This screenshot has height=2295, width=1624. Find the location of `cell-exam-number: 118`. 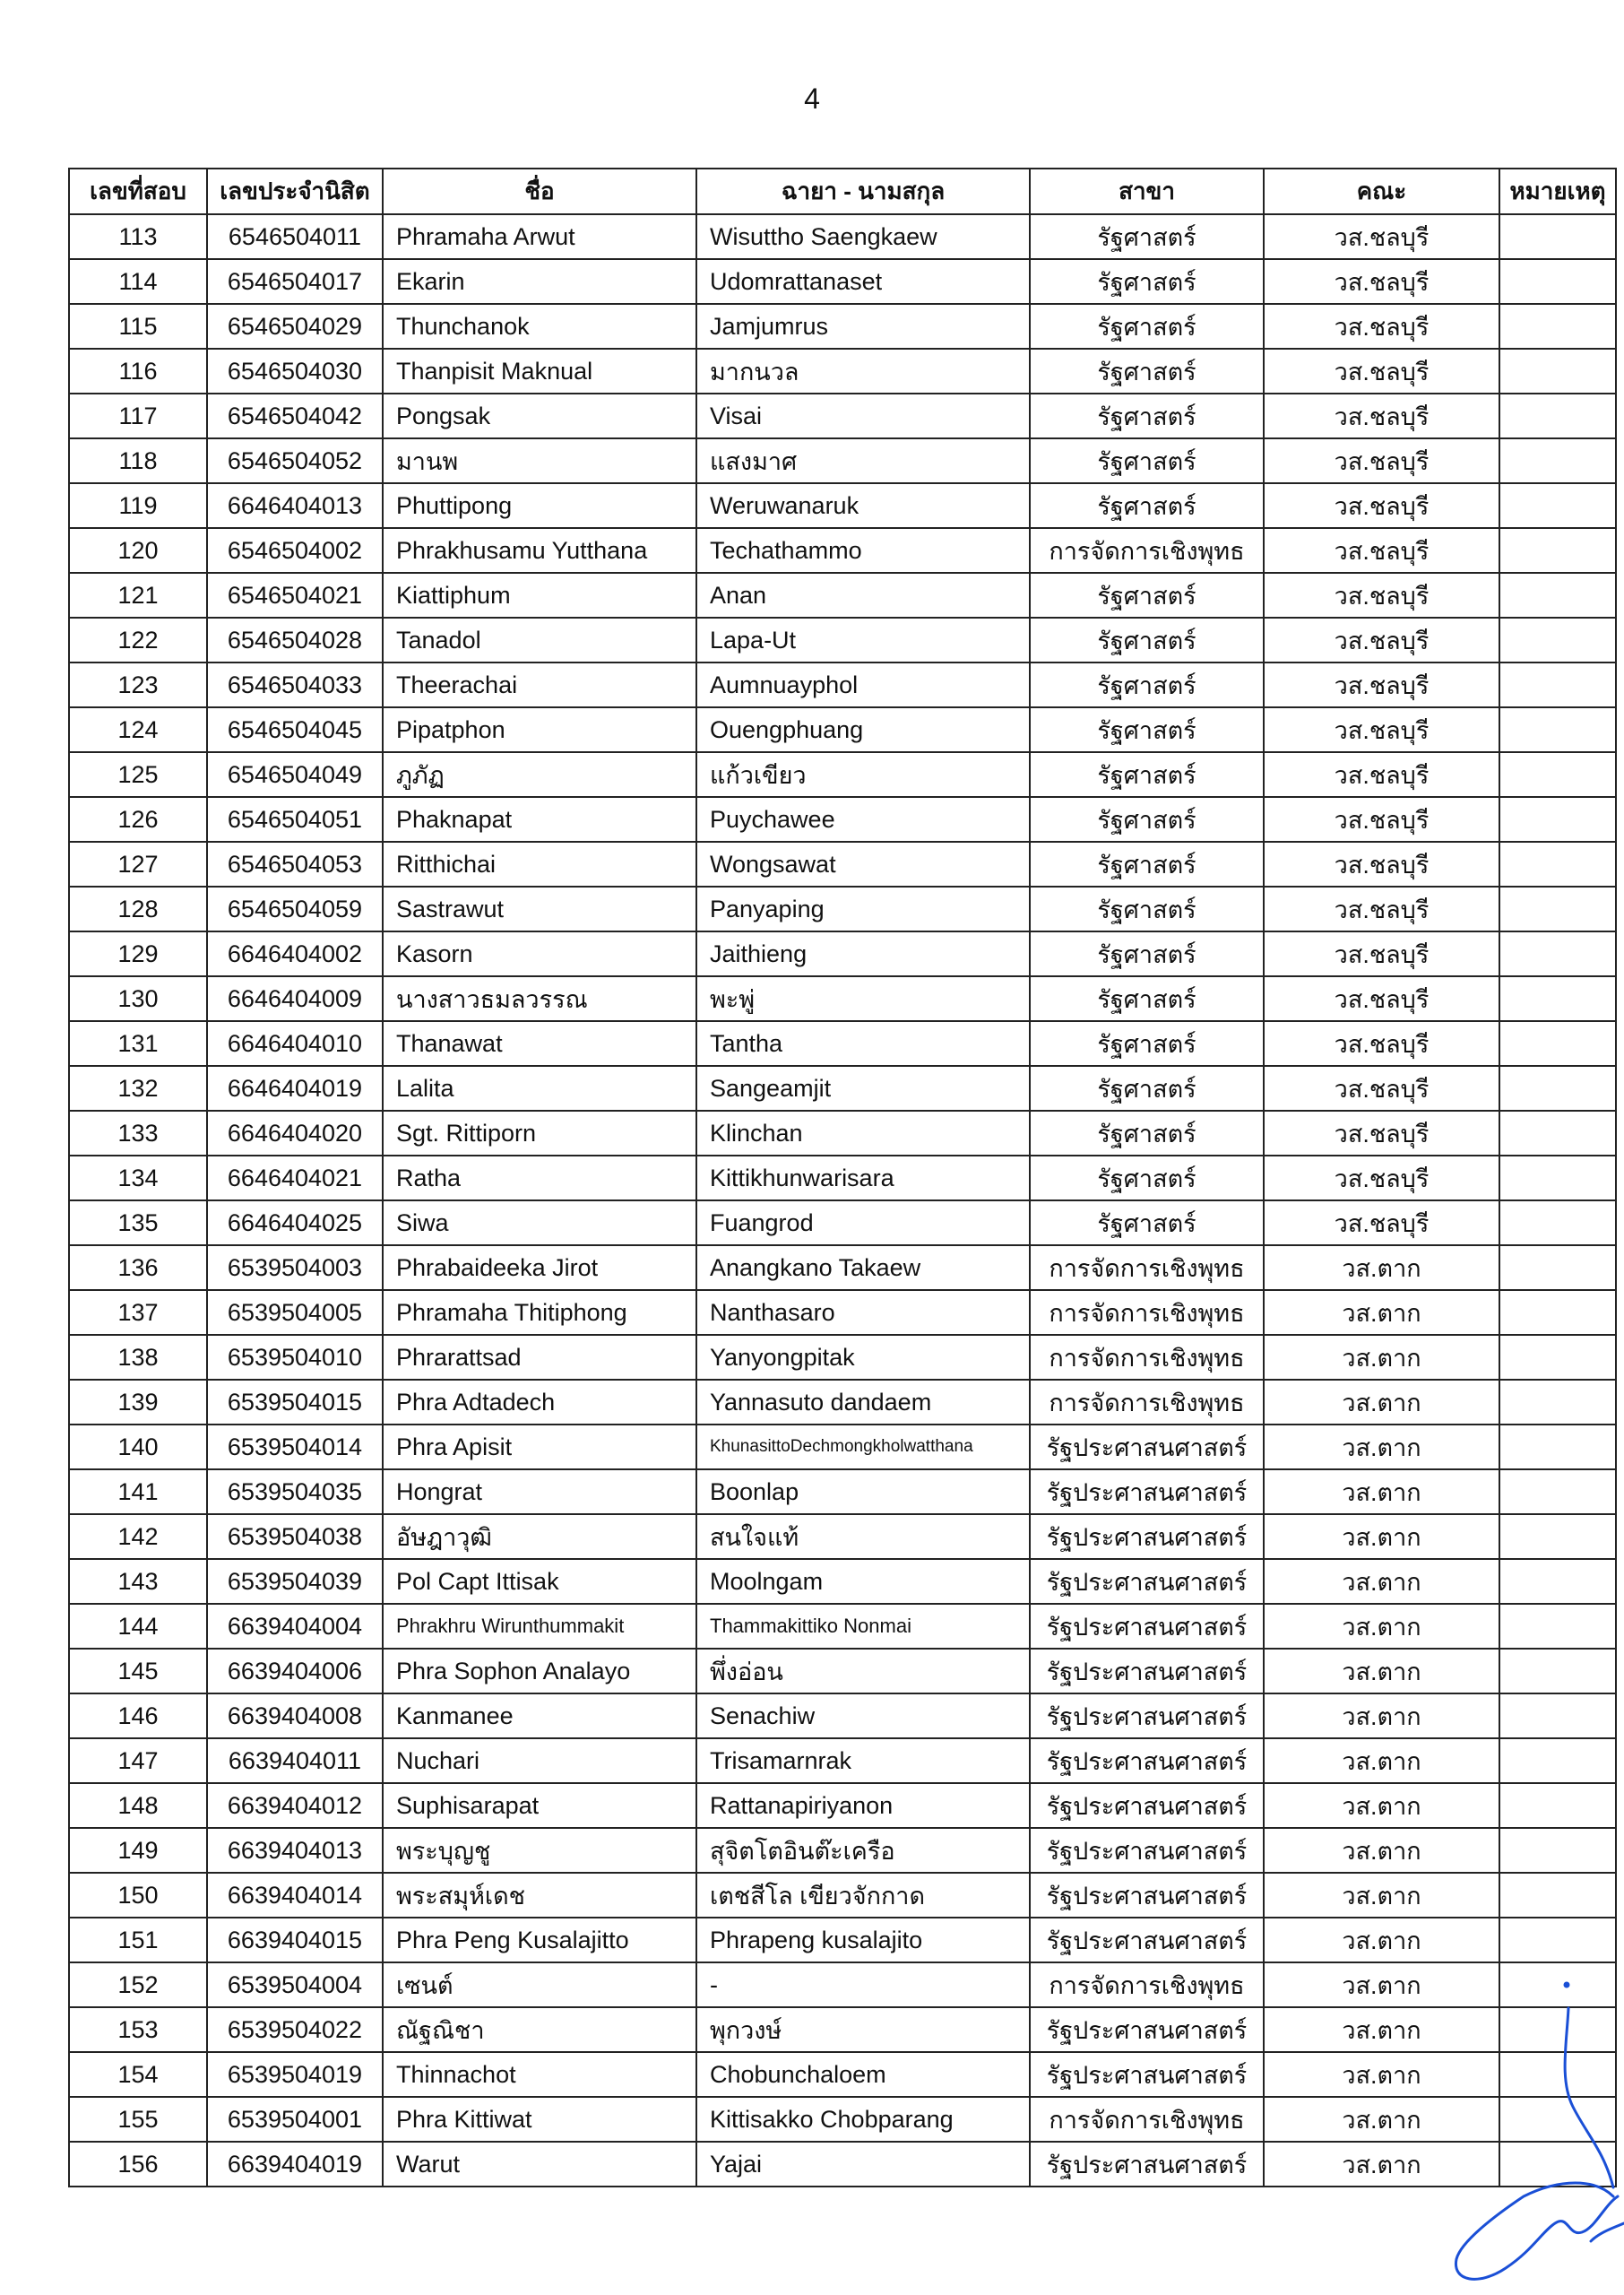

cell-exam-number: 118 is located at coordinates (138, 460).